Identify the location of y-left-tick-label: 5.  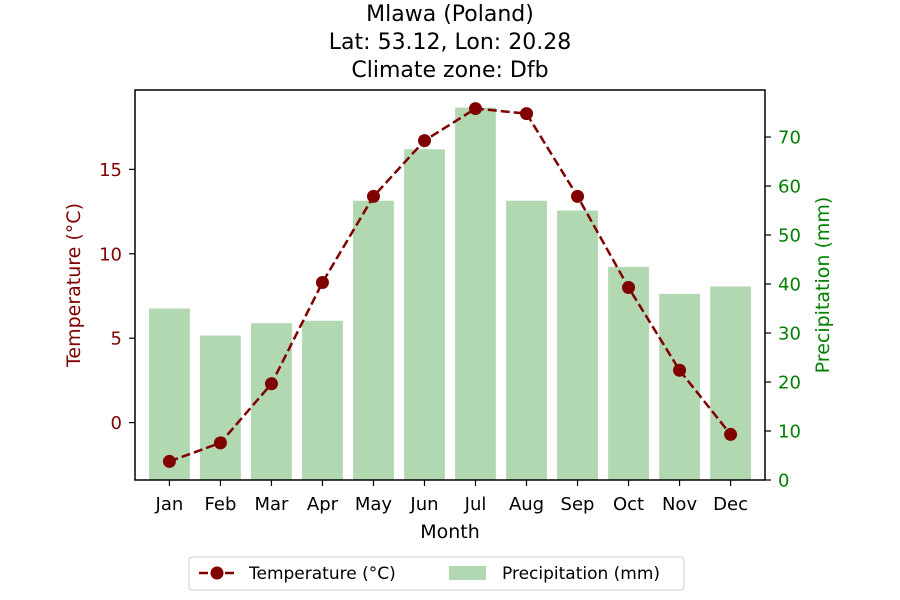
(116, 339).